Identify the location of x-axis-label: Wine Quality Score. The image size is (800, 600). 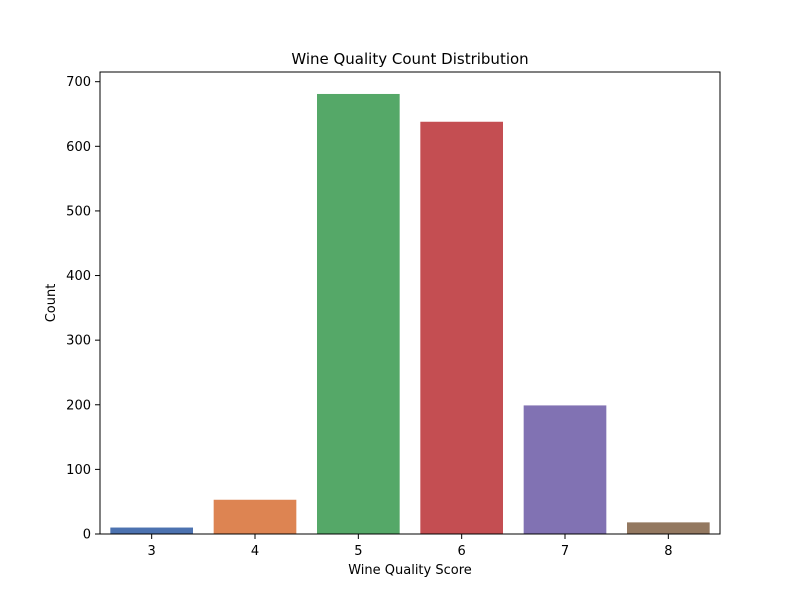
(410, 570).